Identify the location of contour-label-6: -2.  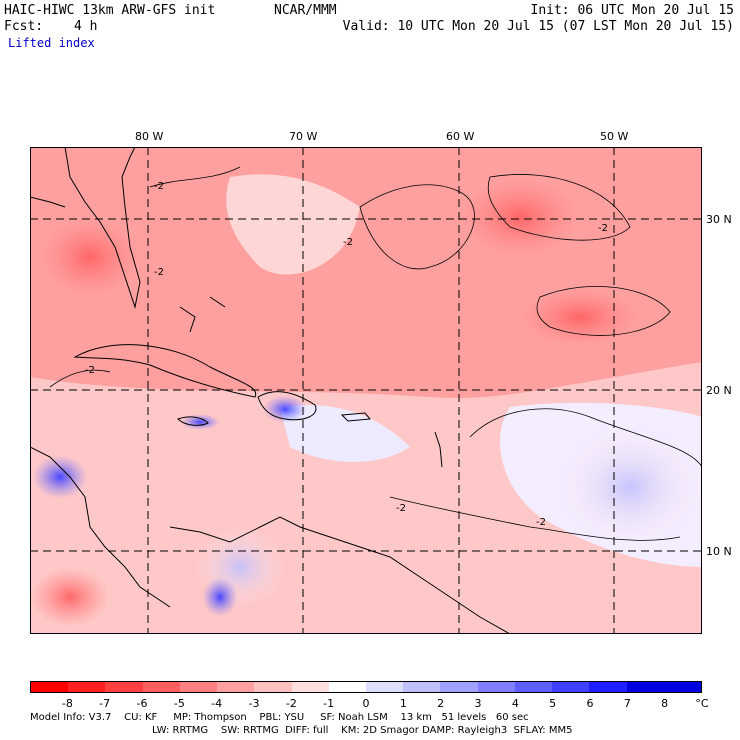
(401, 508).